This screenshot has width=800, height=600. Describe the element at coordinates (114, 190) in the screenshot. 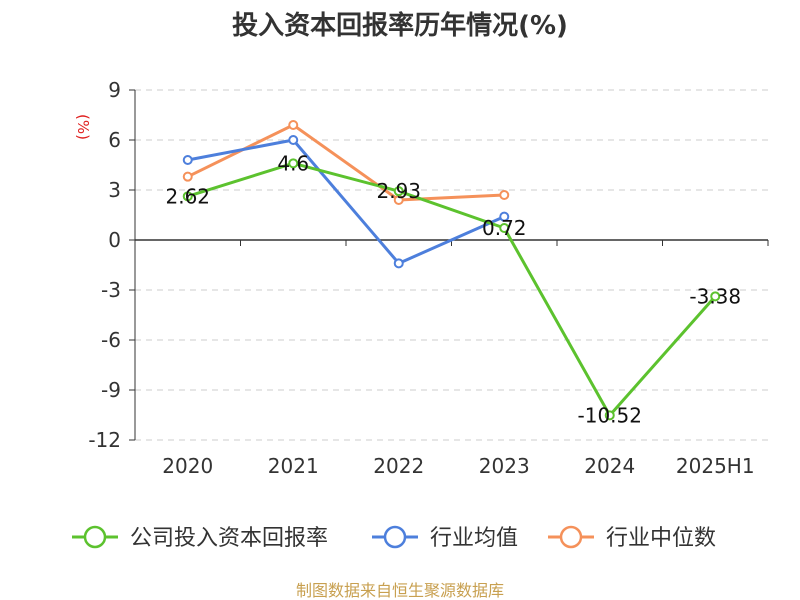

I see `y-tick-label: 3` at that location.